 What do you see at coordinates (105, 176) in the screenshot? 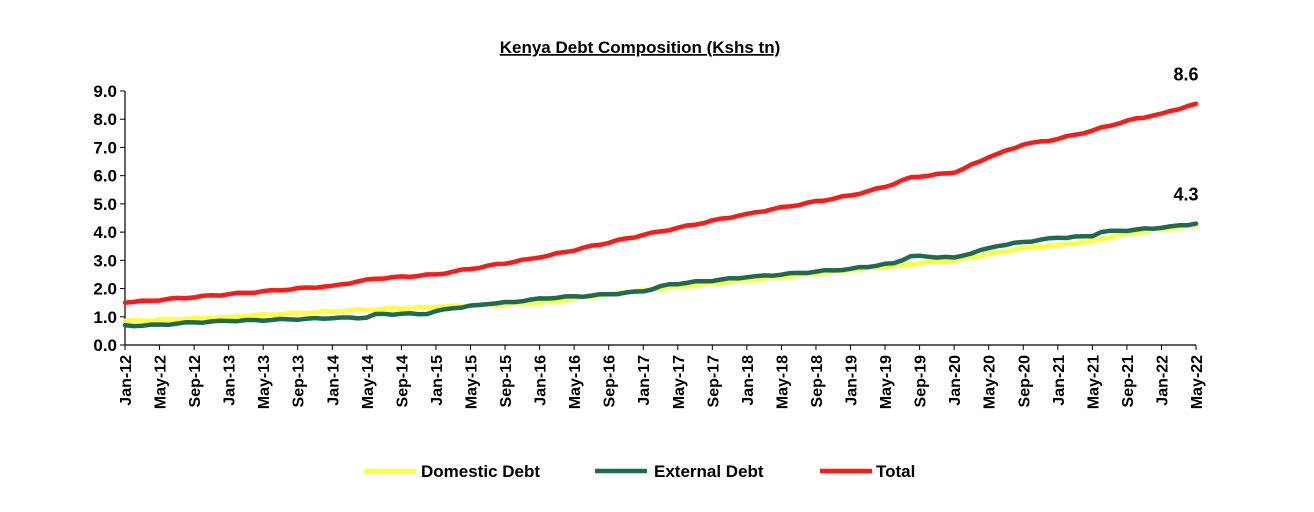
I see `y-tick-label: 6.0` at bounding box center [105, 176].